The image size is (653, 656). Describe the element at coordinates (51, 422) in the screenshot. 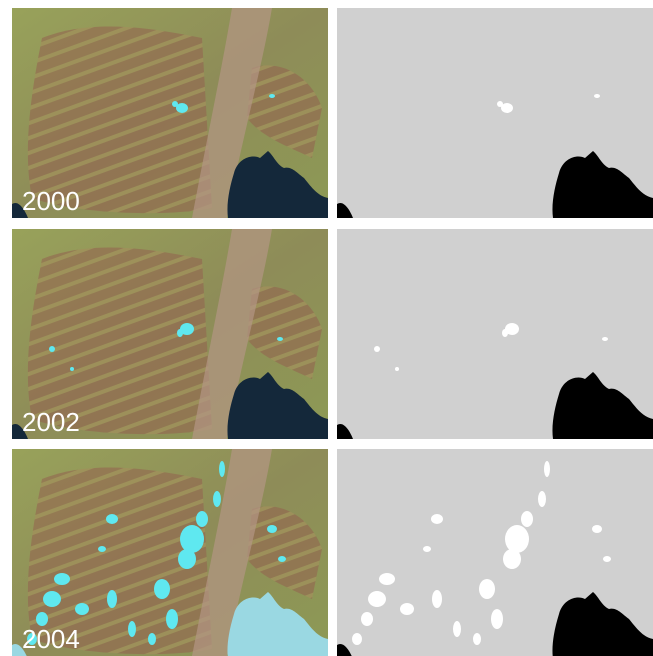

I see `year-label: 2002` at that location.